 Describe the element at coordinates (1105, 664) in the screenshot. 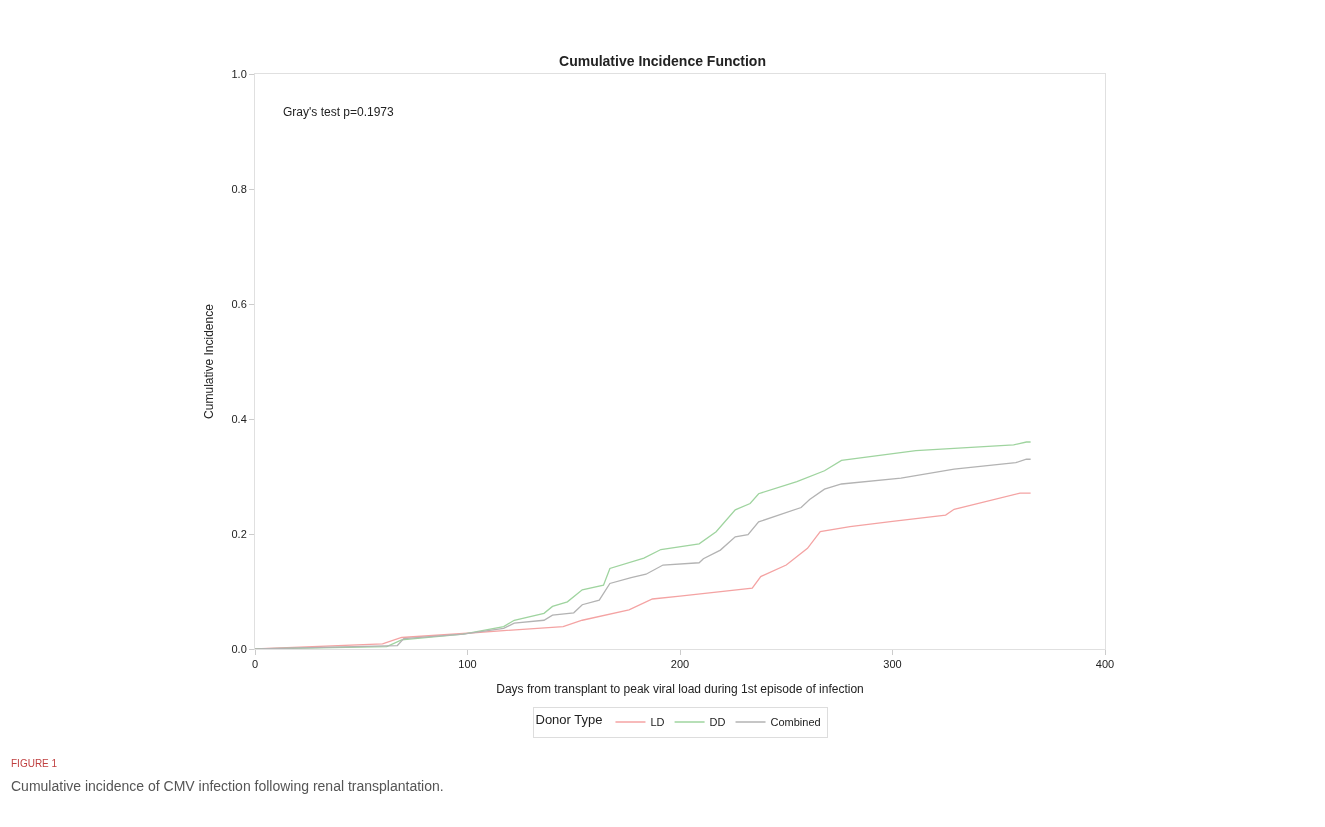

I see `x-tick-label: 400` at that location.